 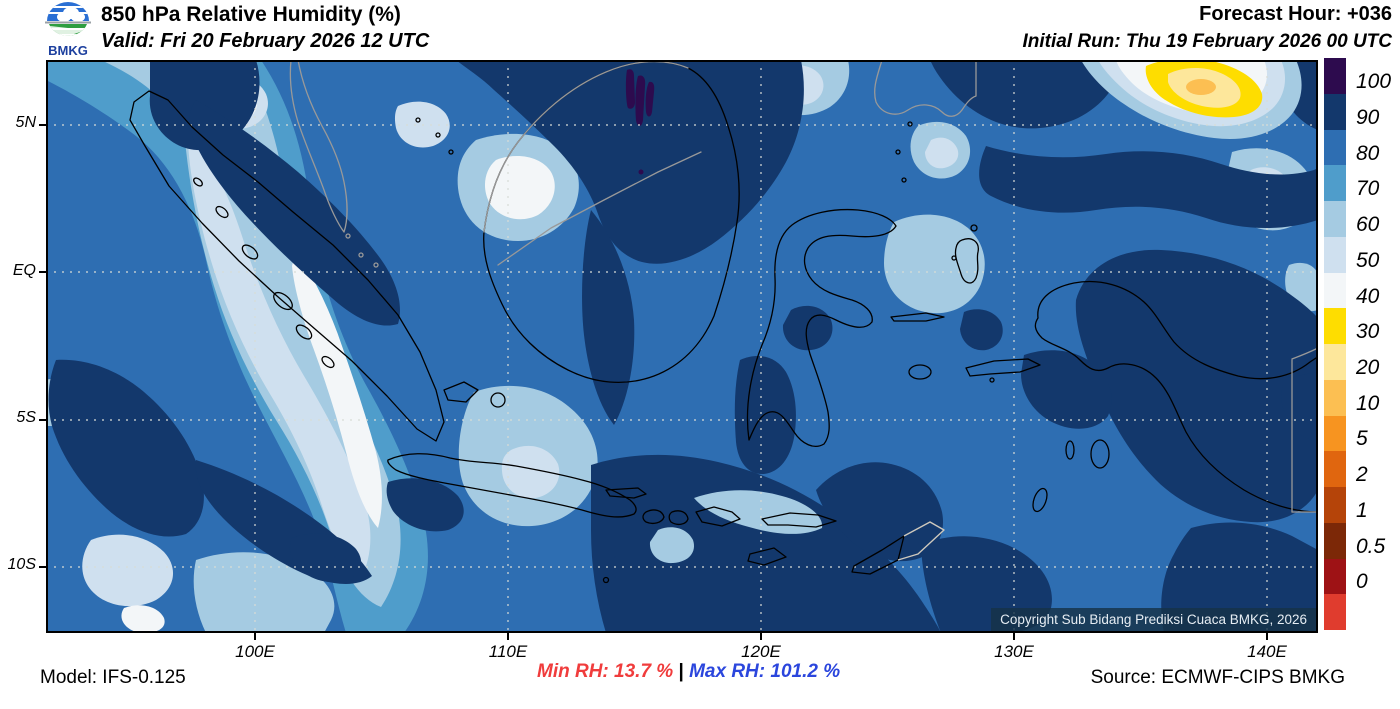 What do you see at coordinates (1368, 224) in the screenshot?
I see `colorbar-tick: 60` at bounding box center [1368, 224].